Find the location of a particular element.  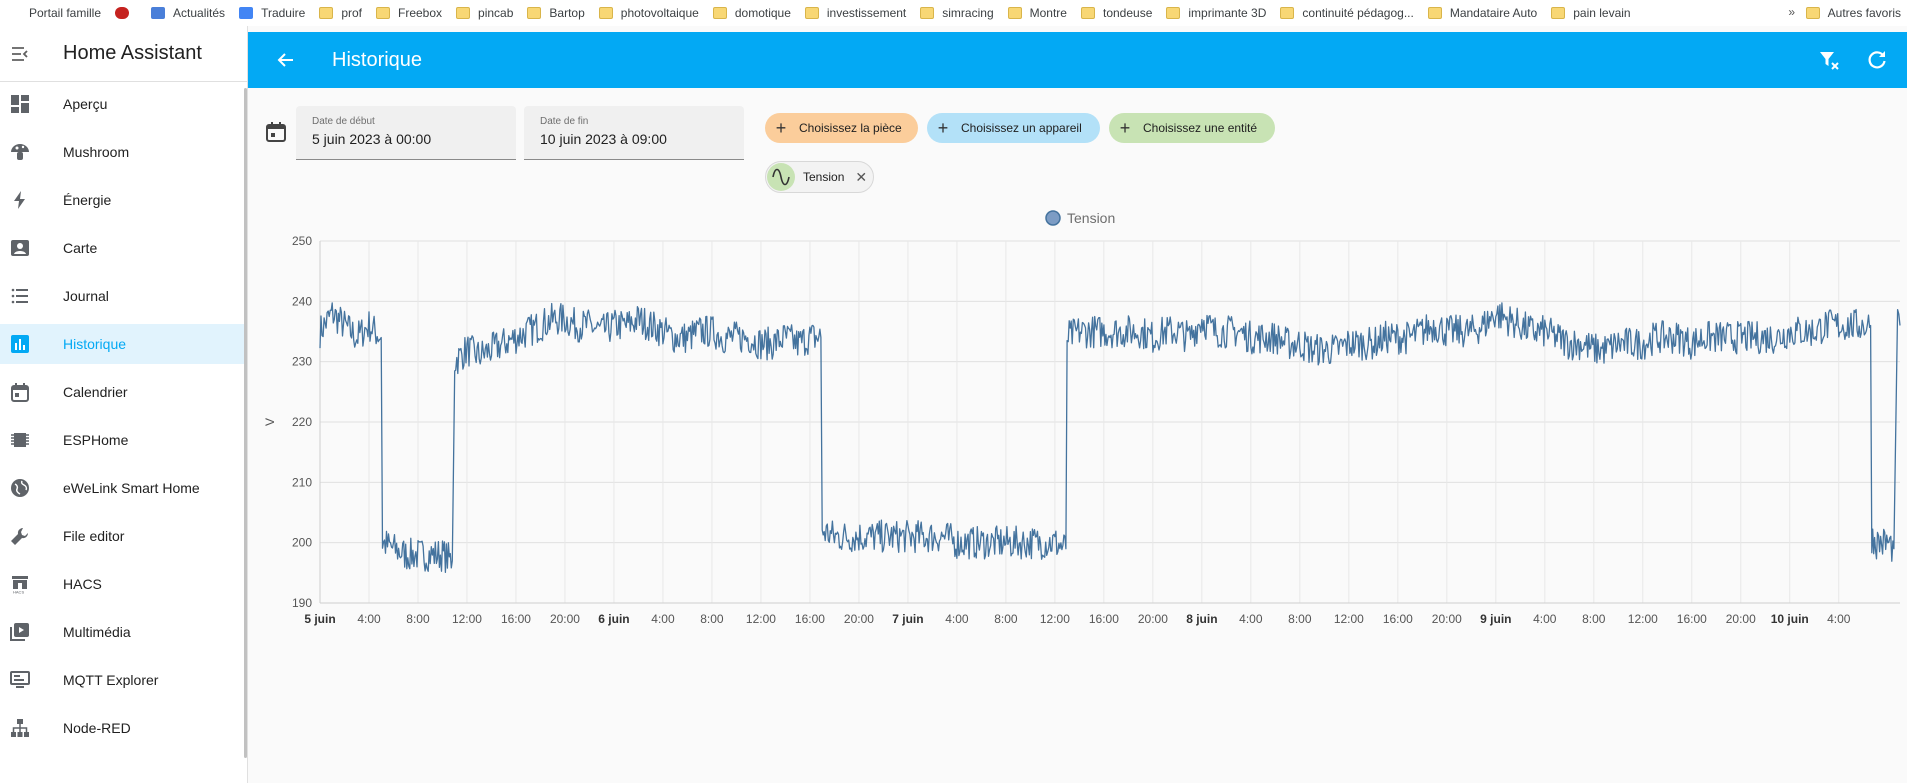

sidebar-title: Home Assistant is located at coordinates (132, 53).